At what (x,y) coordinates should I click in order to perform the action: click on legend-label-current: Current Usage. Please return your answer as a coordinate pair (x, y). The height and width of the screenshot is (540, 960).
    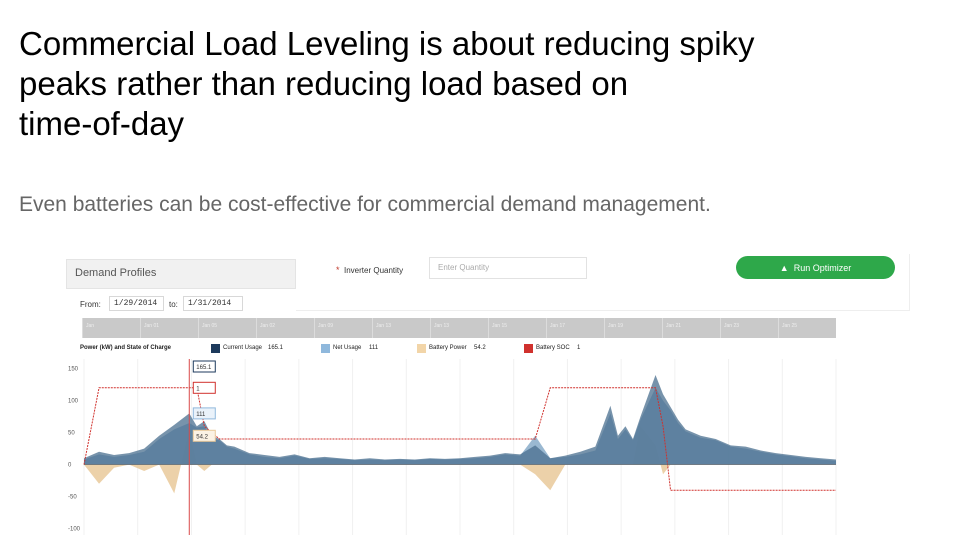
    Looking at the image, I should click on (243, 348).